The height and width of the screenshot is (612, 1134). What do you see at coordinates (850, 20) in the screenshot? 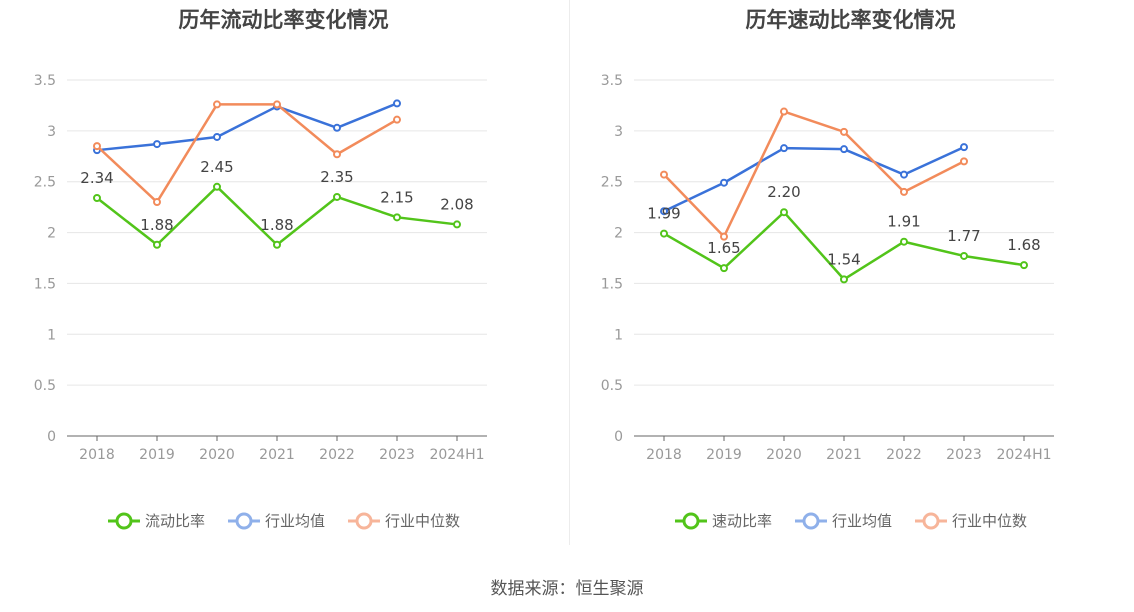
I see `chart-title: 历年速动比率变化情况` at bounding box center [850, 20].